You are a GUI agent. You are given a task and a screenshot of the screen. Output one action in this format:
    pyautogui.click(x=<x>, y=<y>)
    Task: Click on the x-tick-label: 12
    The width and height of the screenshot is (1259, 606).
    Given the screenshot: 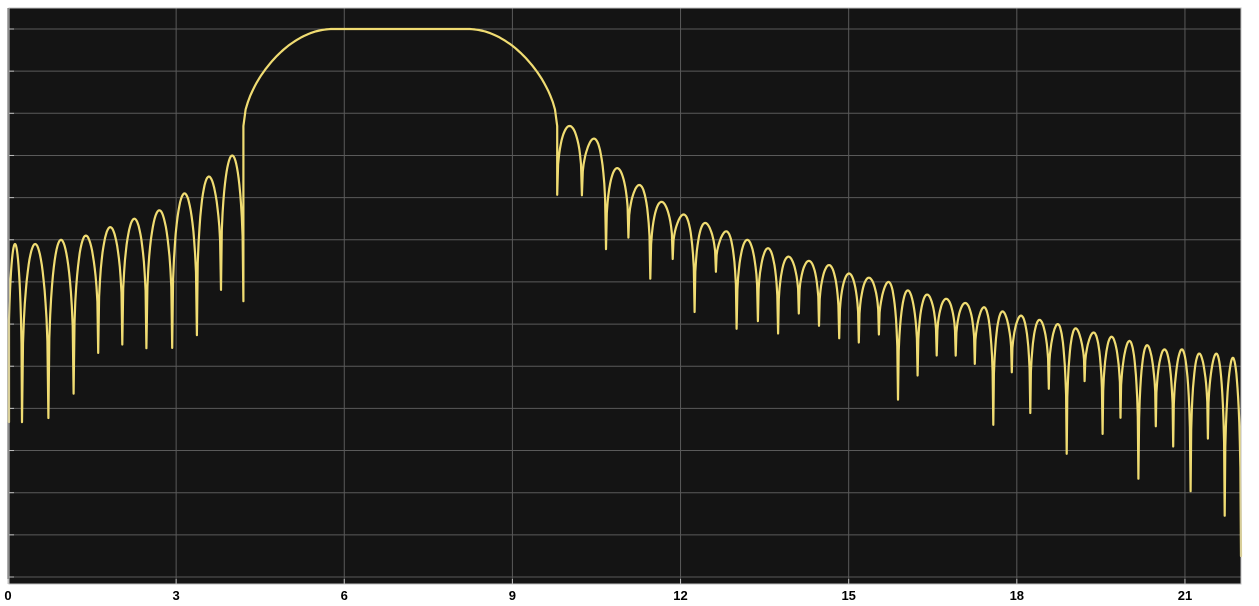 What is the action you would take?
    pyautogui.click(x=680, y=595)
    